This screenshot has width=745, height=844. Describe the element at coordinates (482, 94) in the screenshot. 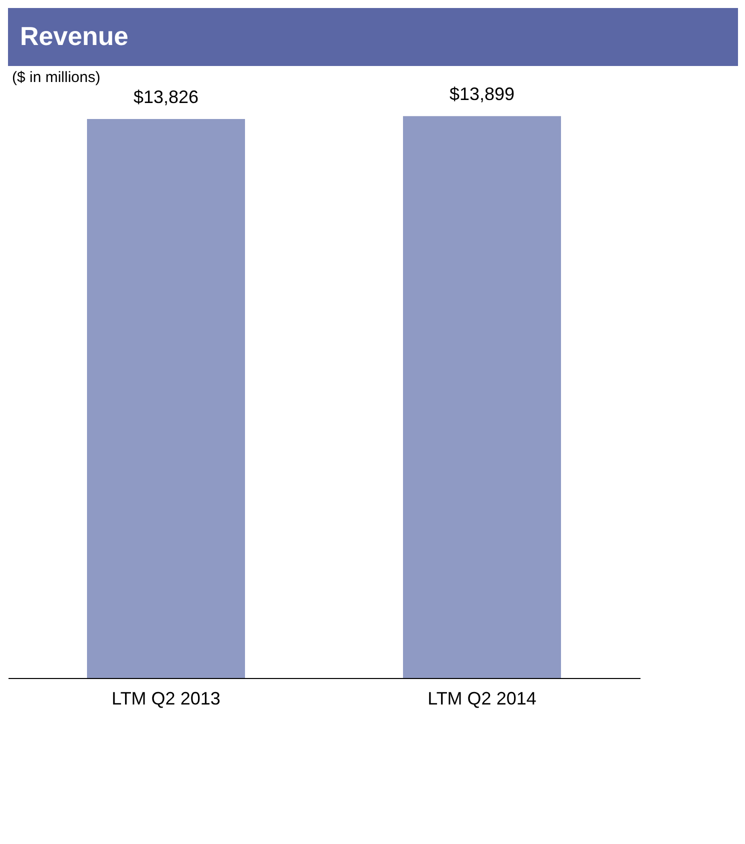

I see `data-label: $13,899` at that location.